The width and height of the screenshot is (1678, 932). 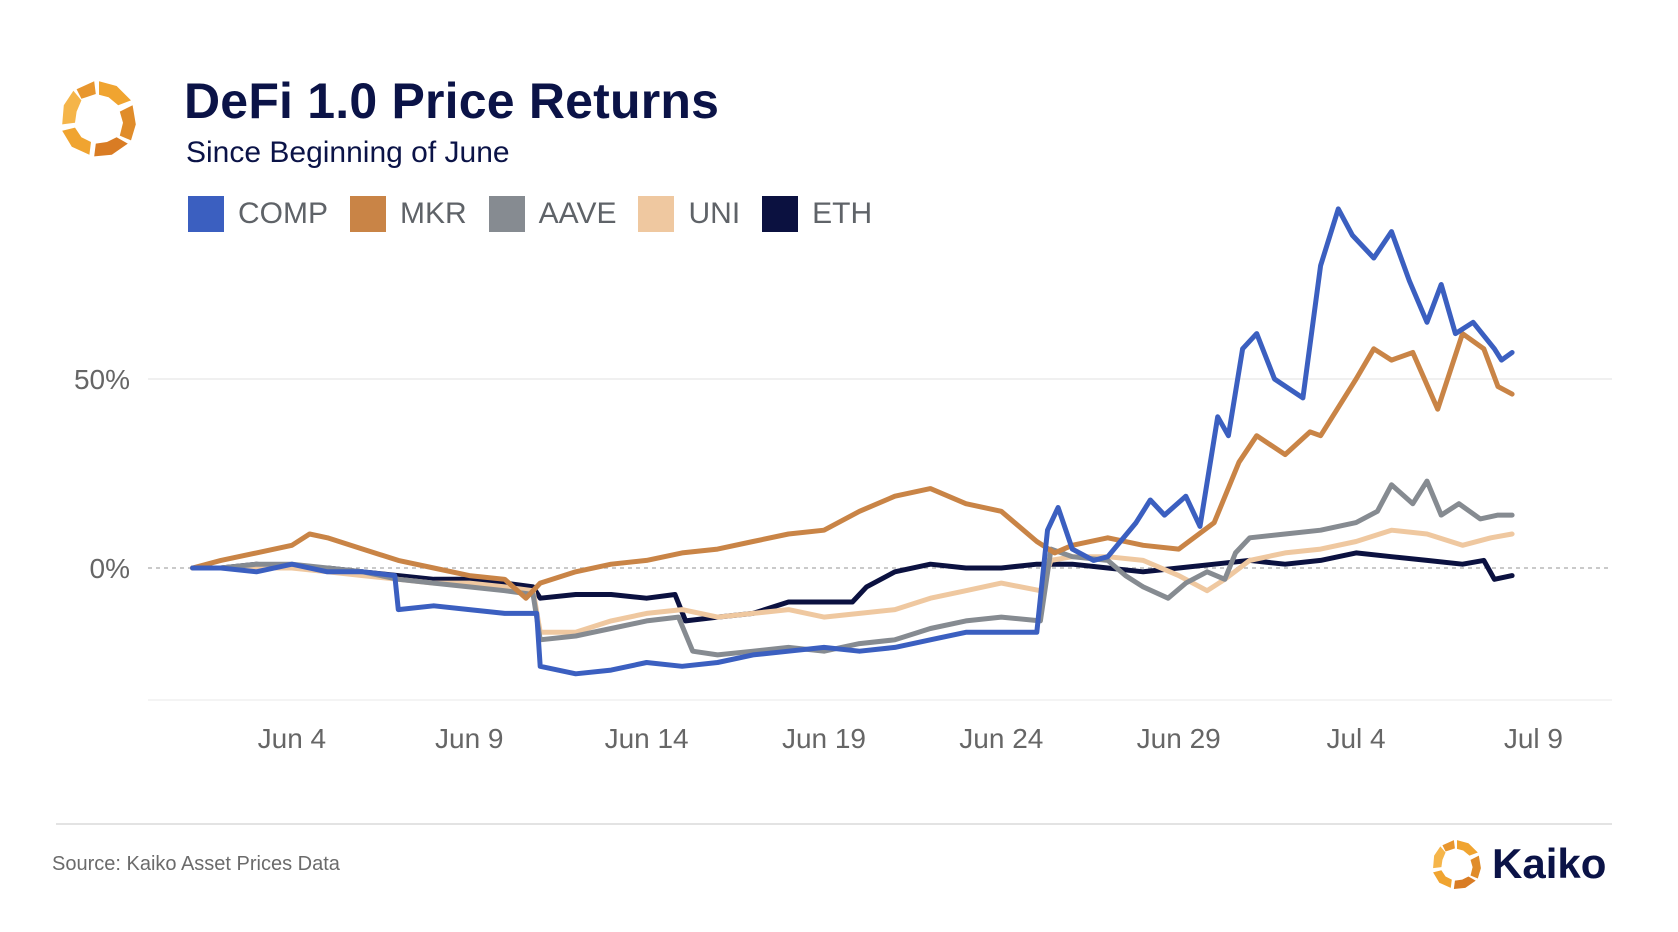 What do you see at coordinates (647, 738) in the screenshot?
I see `x-tick-label: Jun 14` at bounding box center [647, 738].